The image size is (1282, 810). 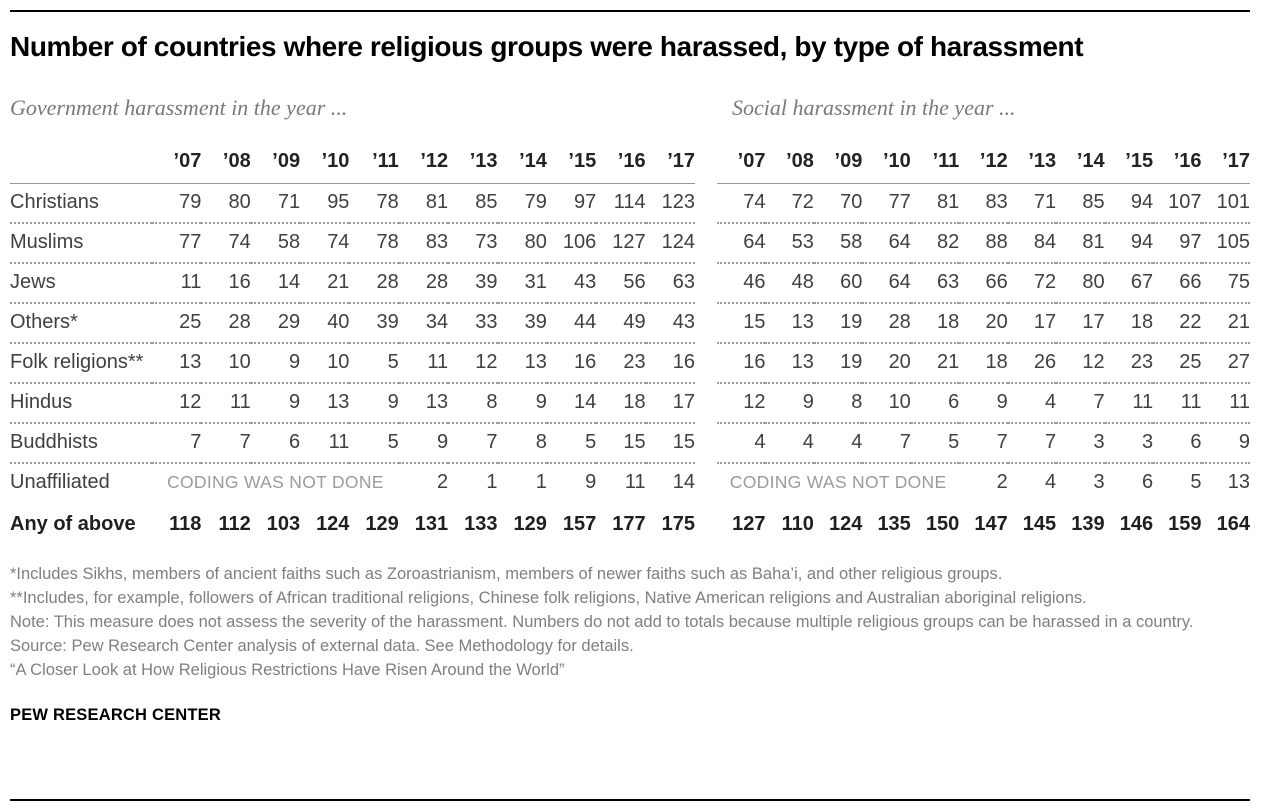 I want to click on value-cell: 17, so click(x=1032, y=323).